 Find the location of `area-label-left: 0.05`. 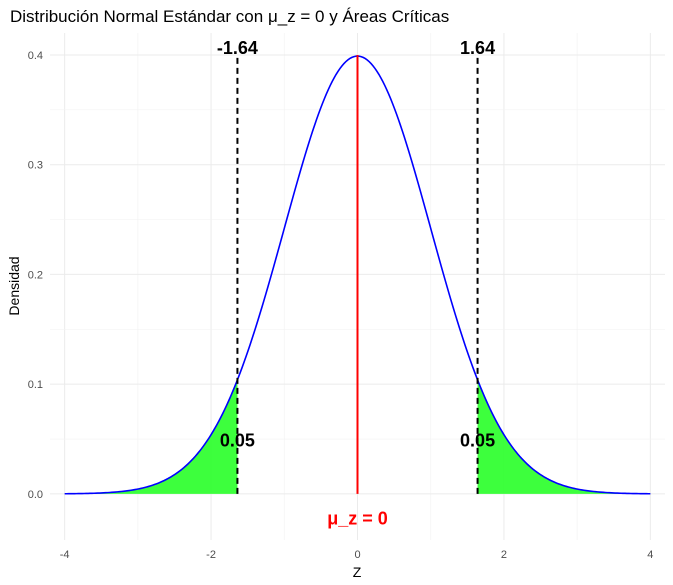

area-label-left: 0.05 is located at coordinates (237, 441).